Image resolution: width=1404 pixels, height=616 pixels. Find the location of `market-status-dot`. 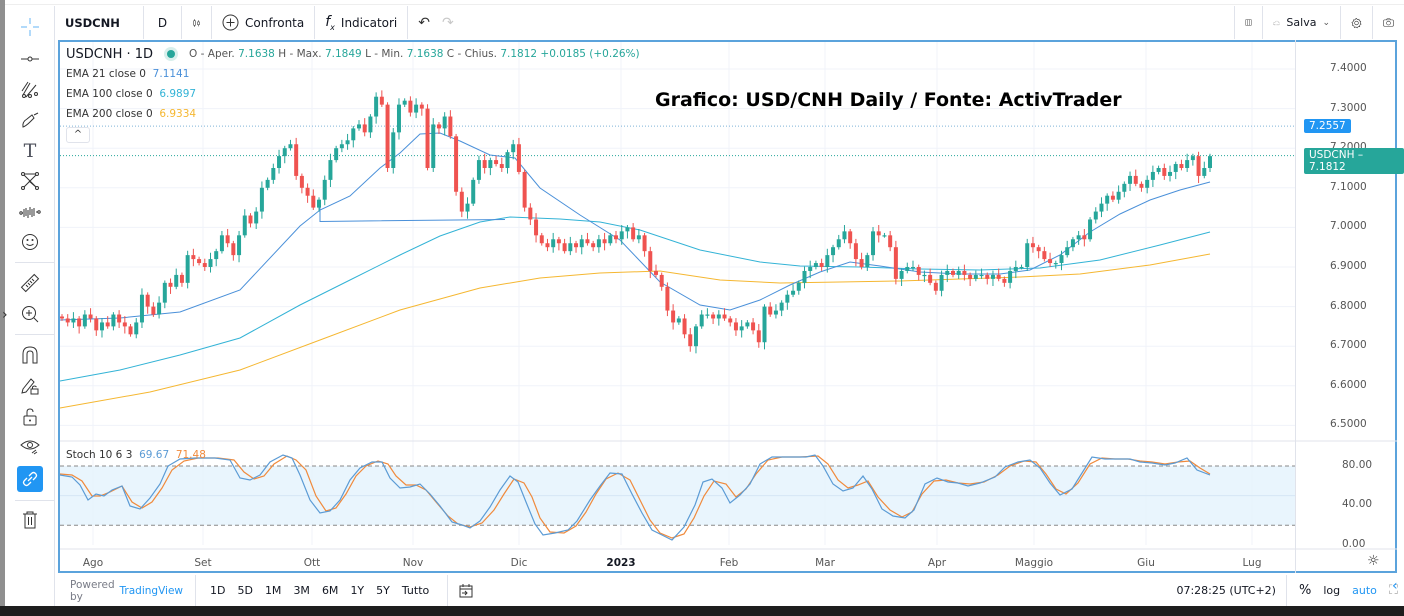

market-status-dot is located at coordinates (171, 54).